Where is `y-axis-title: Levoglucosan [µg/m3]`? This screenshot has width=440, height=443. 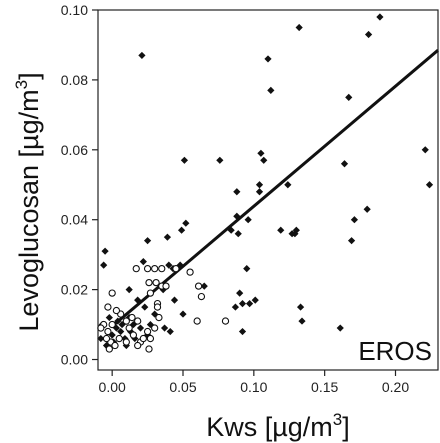
y-axis-title: Levoglucosan [µg/m3] is located at coordinates (28, 201).